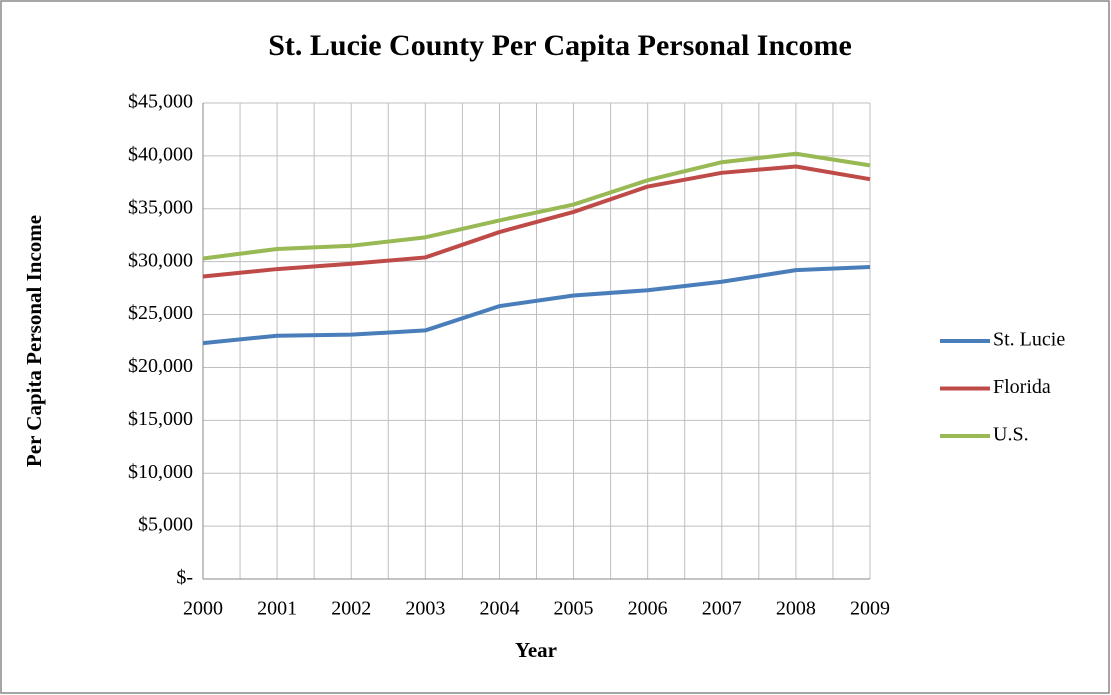 Image resolution: width=1111 pixels, height=695 pixels. Describe the element at coordinates (160, 419) in the screenshot. I see `y-tick-label: $15,000` at that location.